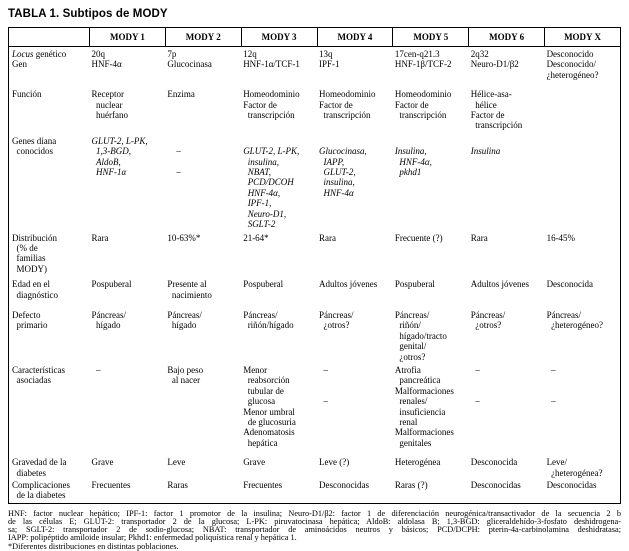 The width and height of the screenshot is (629, 551). Describe the element at coordinates (329, 59) in the screenshot. I see `cell: 13q IPF-1` at that location.